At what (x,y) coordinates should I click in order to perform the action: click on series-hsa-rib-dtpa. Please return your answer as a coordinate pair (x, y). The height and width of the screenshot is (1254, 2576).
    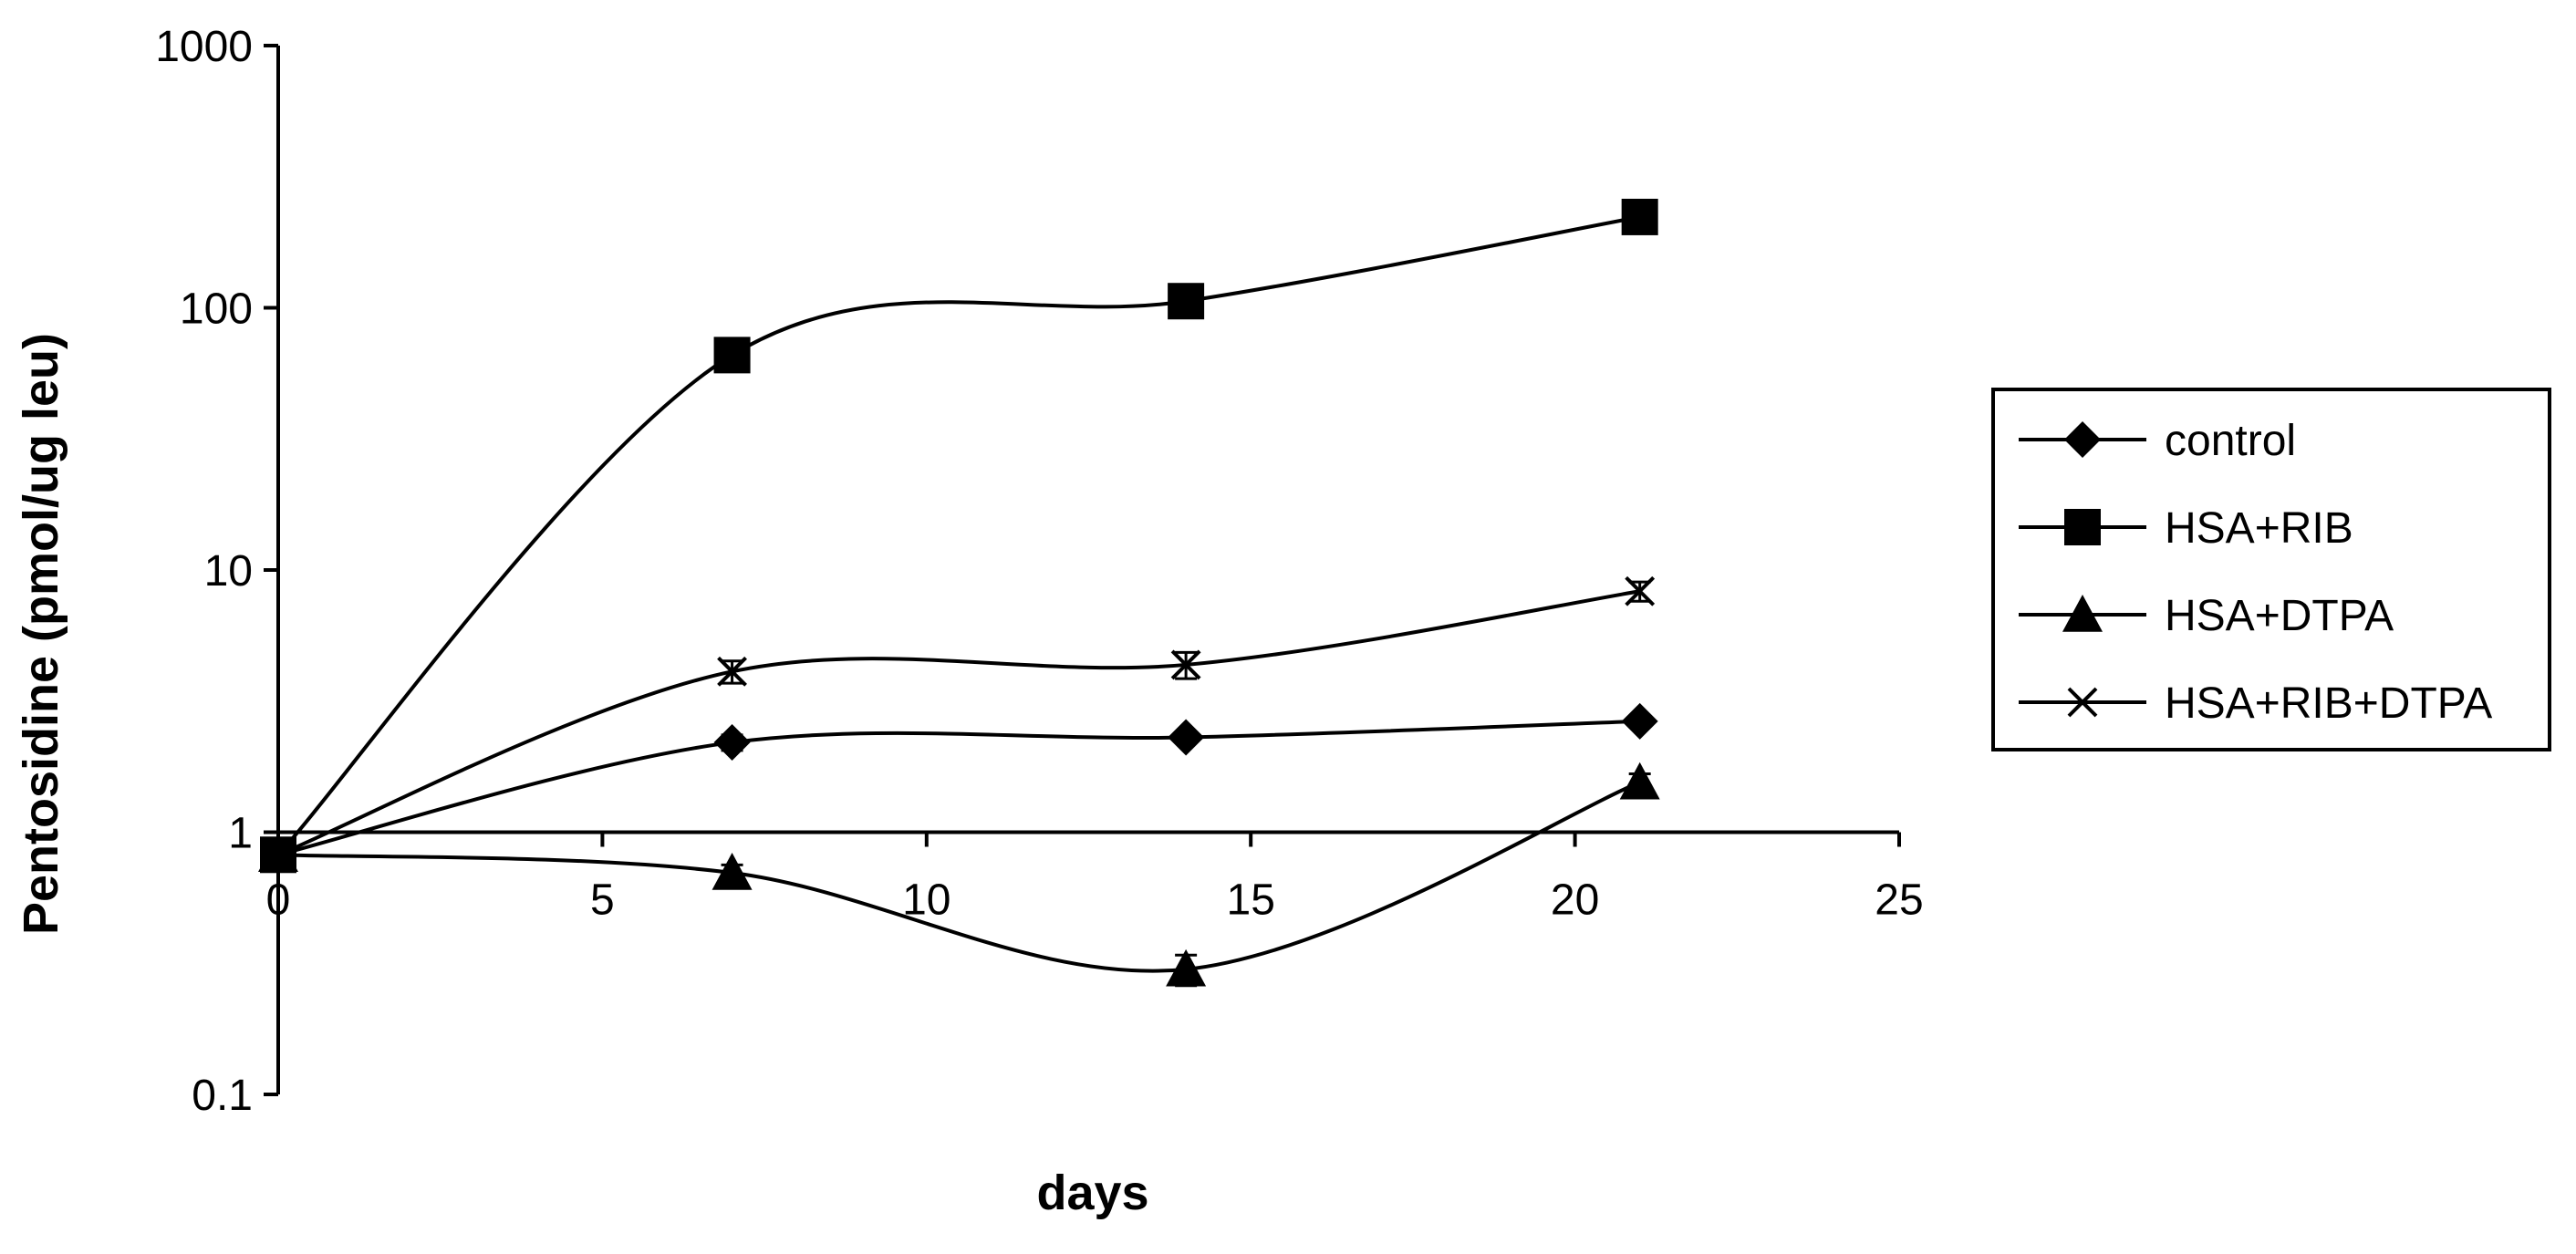
    Looking at the image, I should click on (960, 723).